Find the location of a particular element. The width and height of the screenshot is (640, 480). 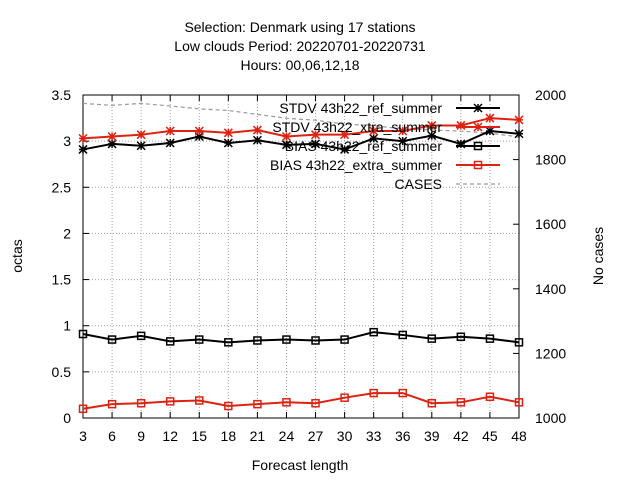

legend-label: STDV 43h22_ref_summer is located at coordinates (360, 108).